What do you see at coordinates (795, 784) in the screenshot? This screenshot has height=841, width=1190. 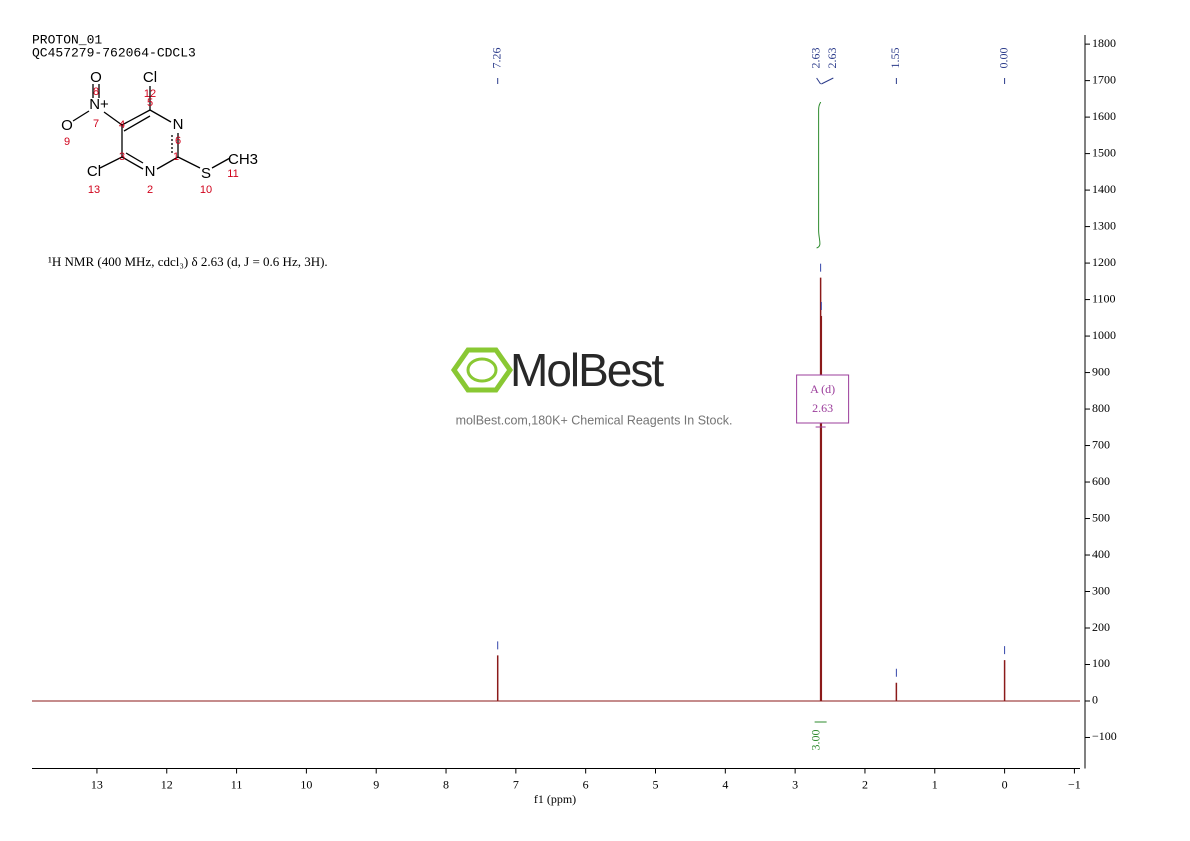 I see `x-tick-label: 3` at bounding box center [795, 784].